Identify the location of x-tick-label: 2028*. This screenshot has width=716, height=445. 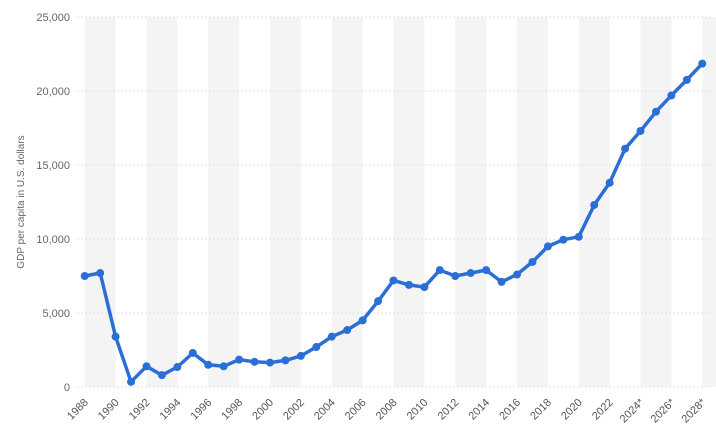
(694, 410).